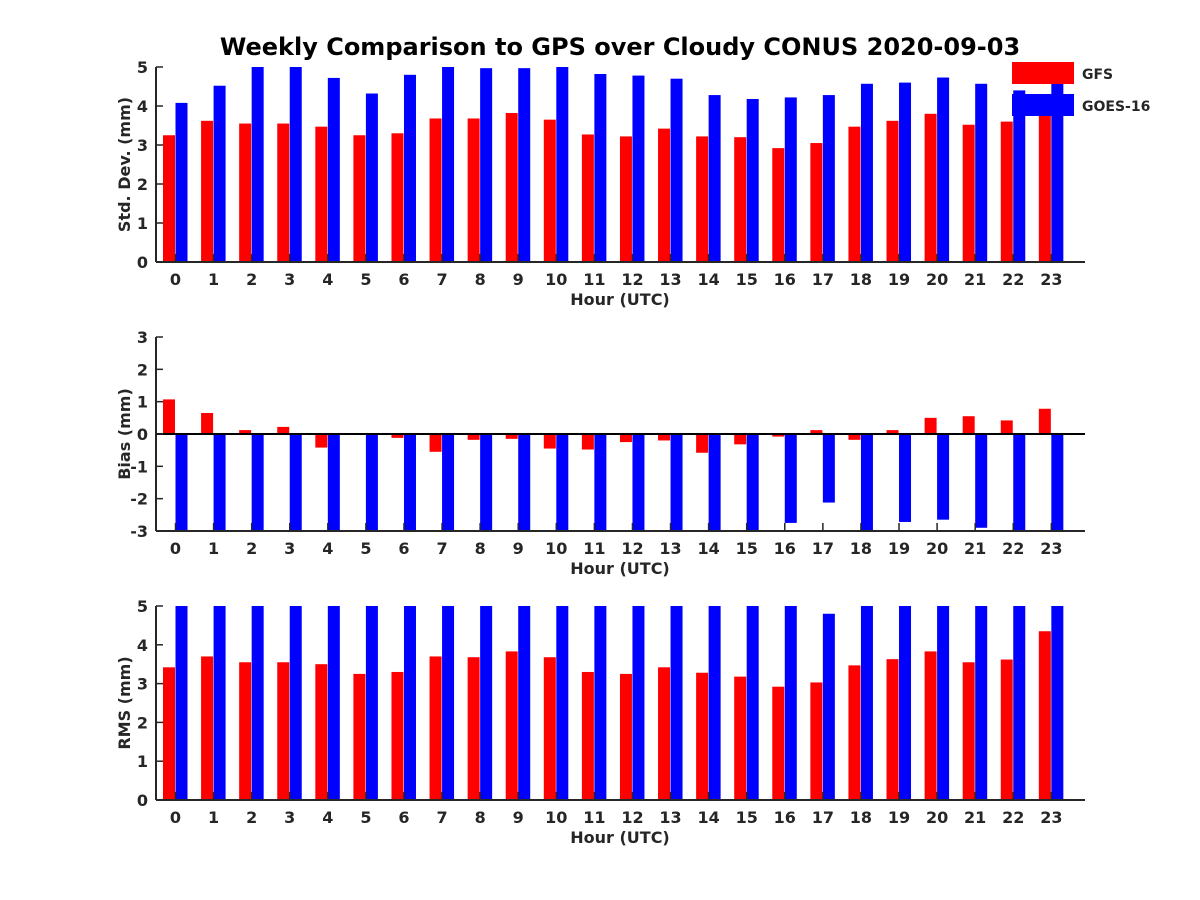 Image resolution: width=1200 pixels, height=900 pixels. I want to click on legend-label-goes-16: GOES-16, so click(1116, 107).